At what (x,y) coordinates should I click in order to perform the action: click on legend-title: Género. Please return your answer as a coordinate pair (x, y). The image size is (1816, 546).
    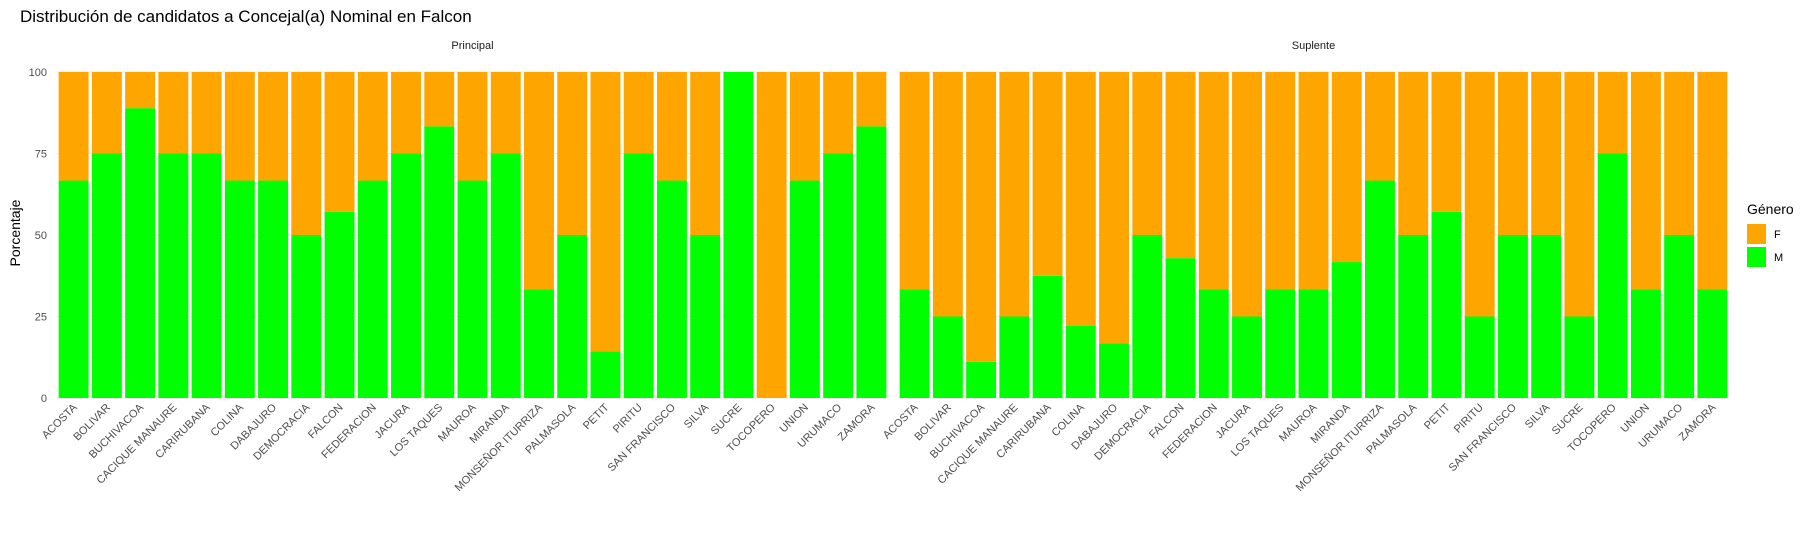
    Looking at the image, I should click on (1770, 209).